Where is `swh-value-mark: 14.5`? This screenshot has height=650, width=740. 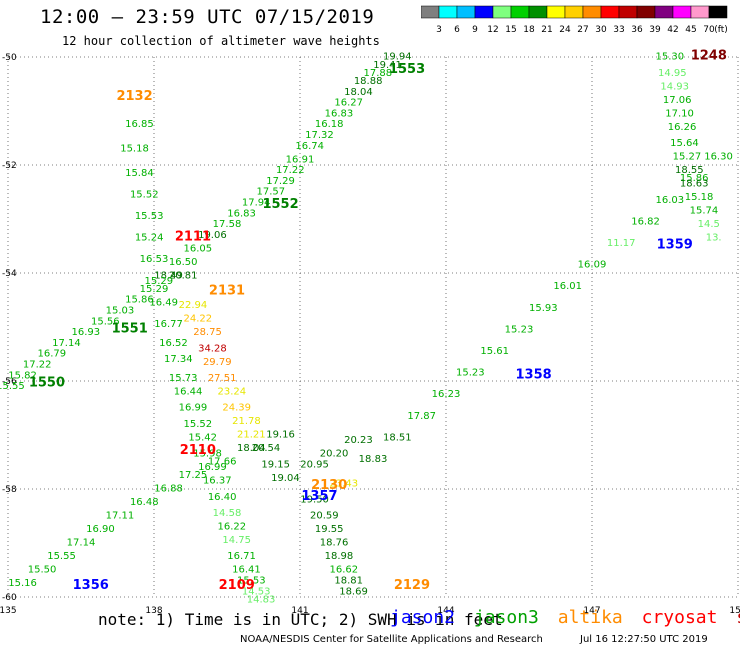 swh-value-mark: 14.5 is located at coordinates (709, 224).